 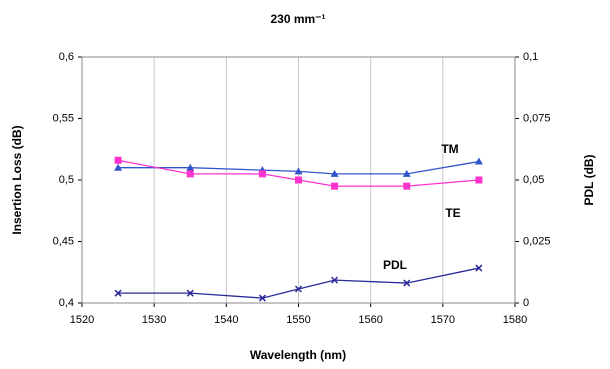 What do you see at coordinates (537, 241) in the screenshot?
I see `y2-tick-label: 0,025` at bounding box center [537, 241].